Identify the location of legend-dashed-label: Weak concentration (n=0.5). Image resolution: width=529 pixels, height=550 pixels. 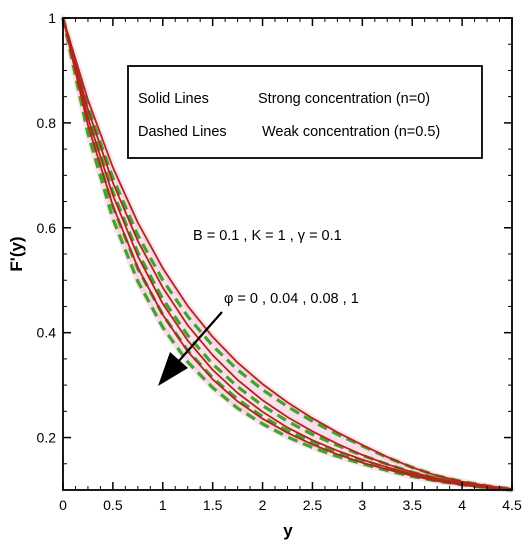
(351, 132).